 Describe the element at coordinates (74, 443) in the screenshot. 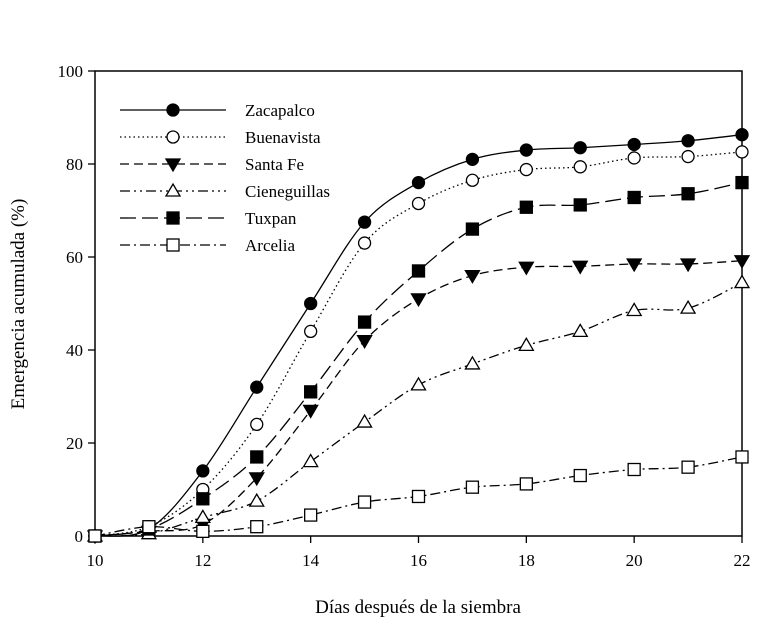

I see `y-tick-label: 20` at that location.